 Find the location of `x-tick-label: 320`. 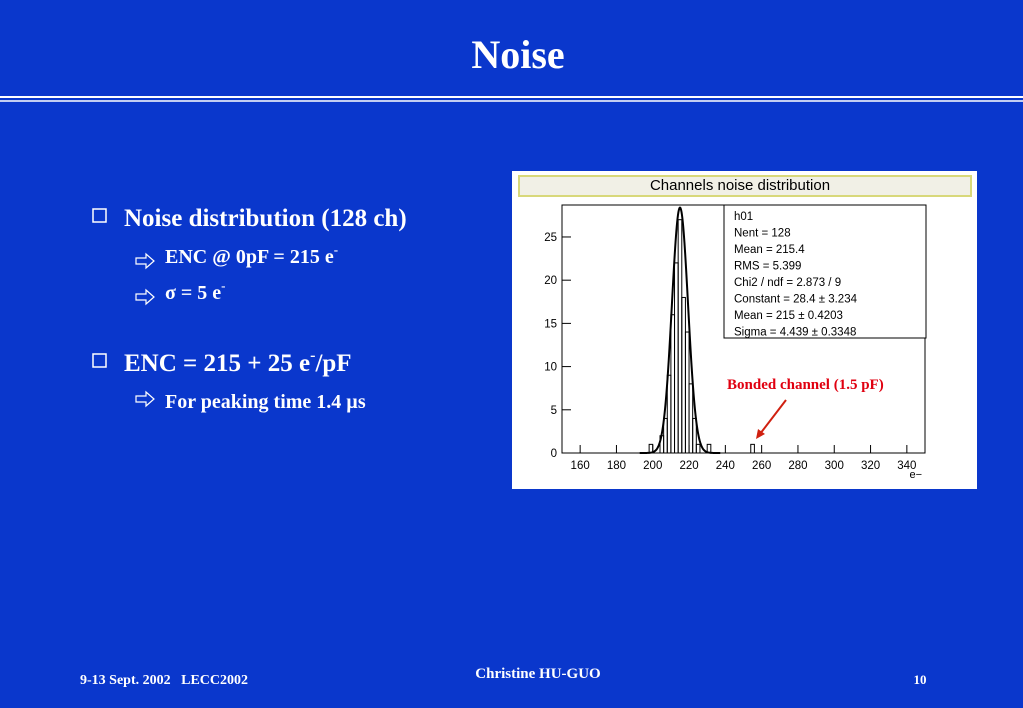

x-tick-label: 320 is located at coordinates (870, 466).